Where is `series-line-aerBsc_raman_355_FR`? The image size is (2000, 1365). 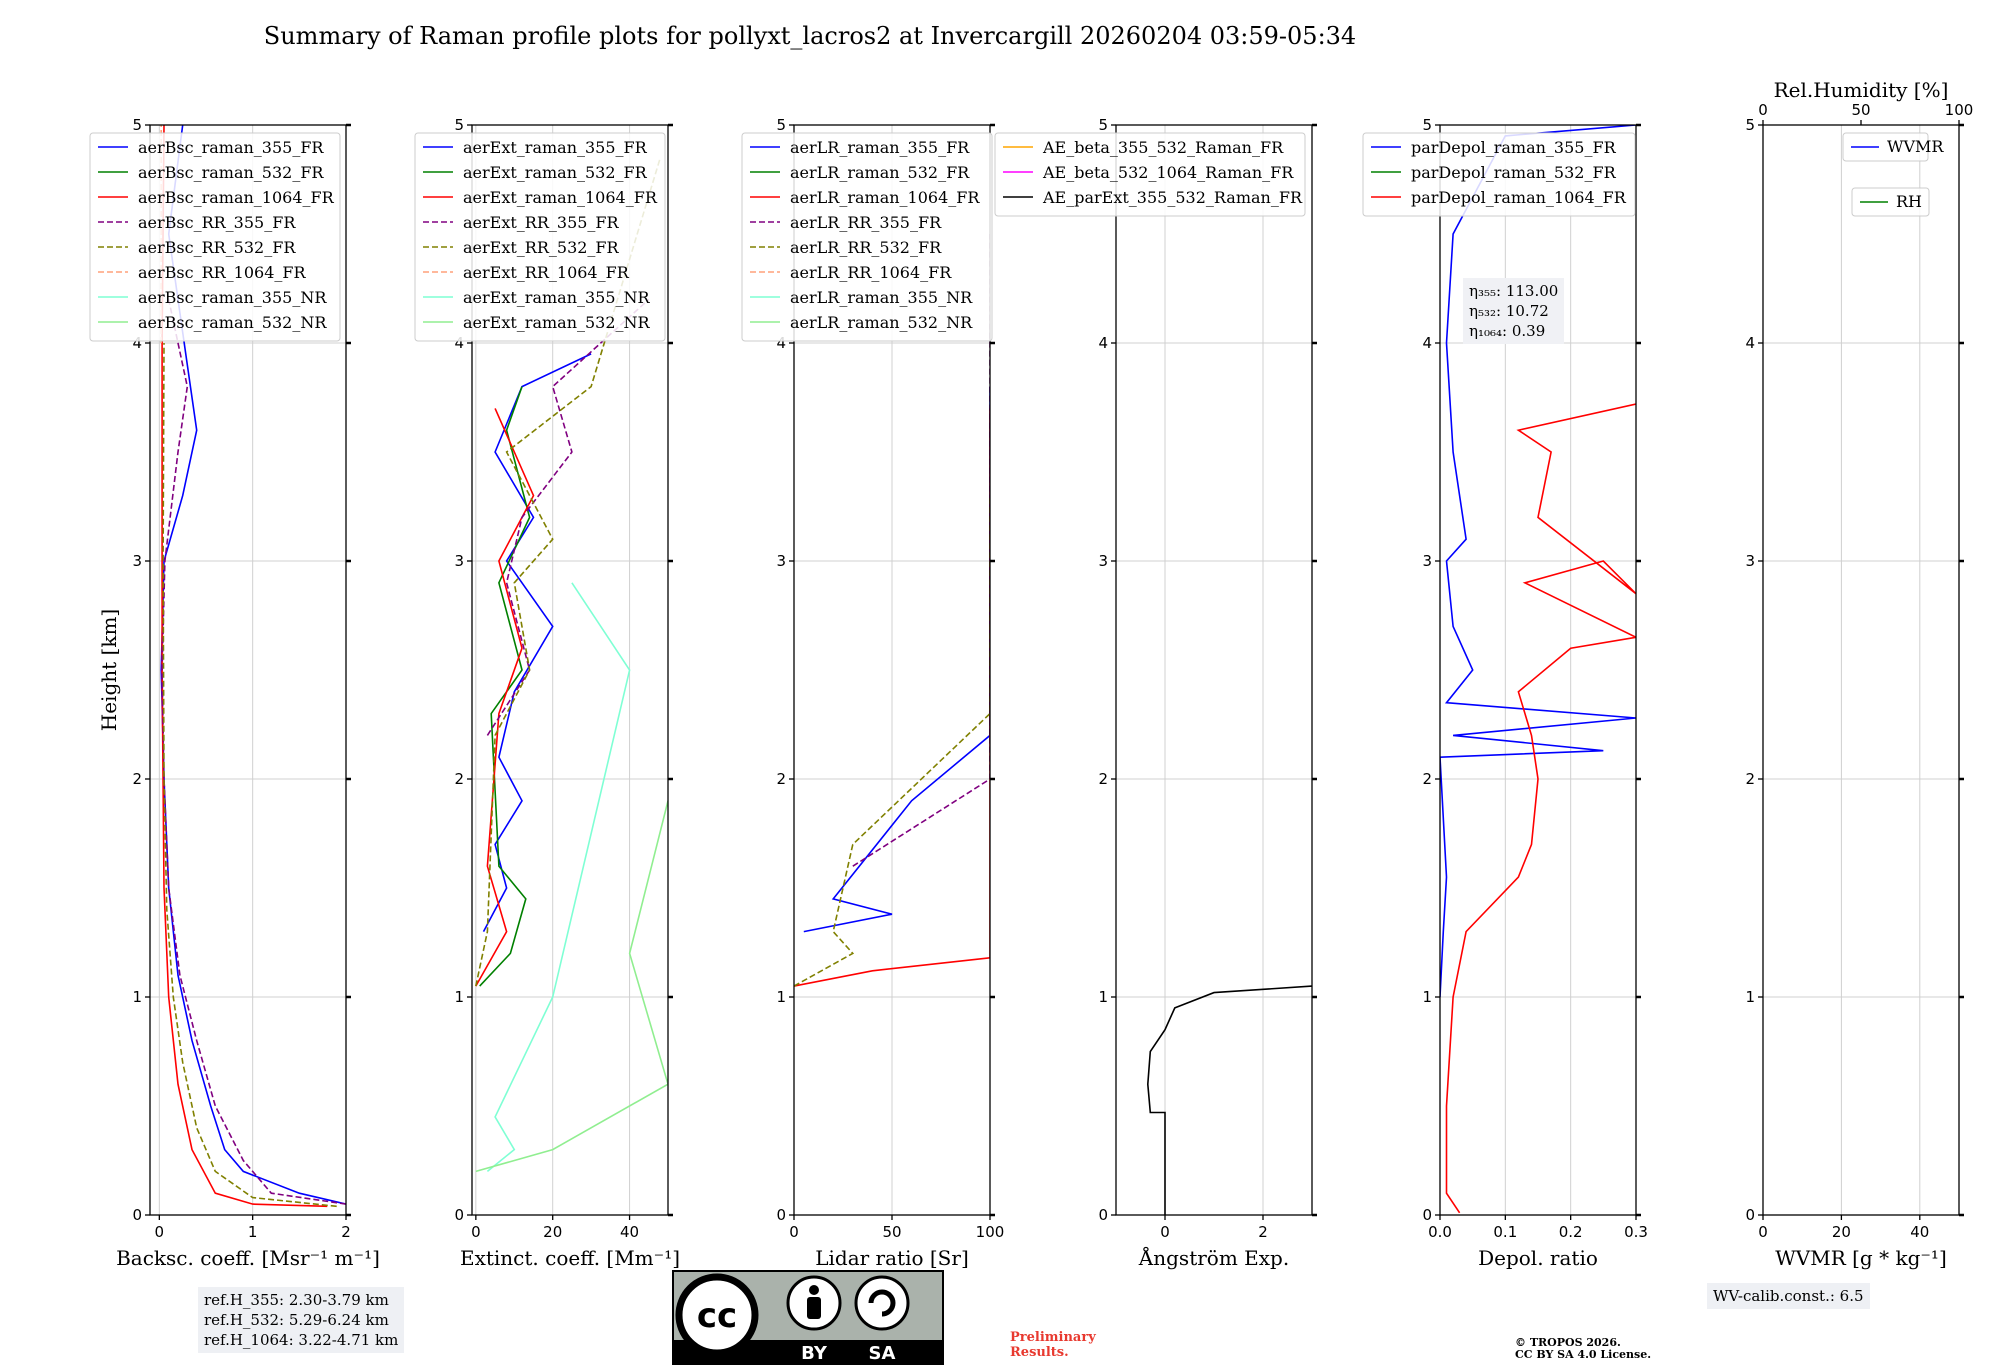
series-line-aerBsc_raman_355_FR is located at coordinates (253, 665).